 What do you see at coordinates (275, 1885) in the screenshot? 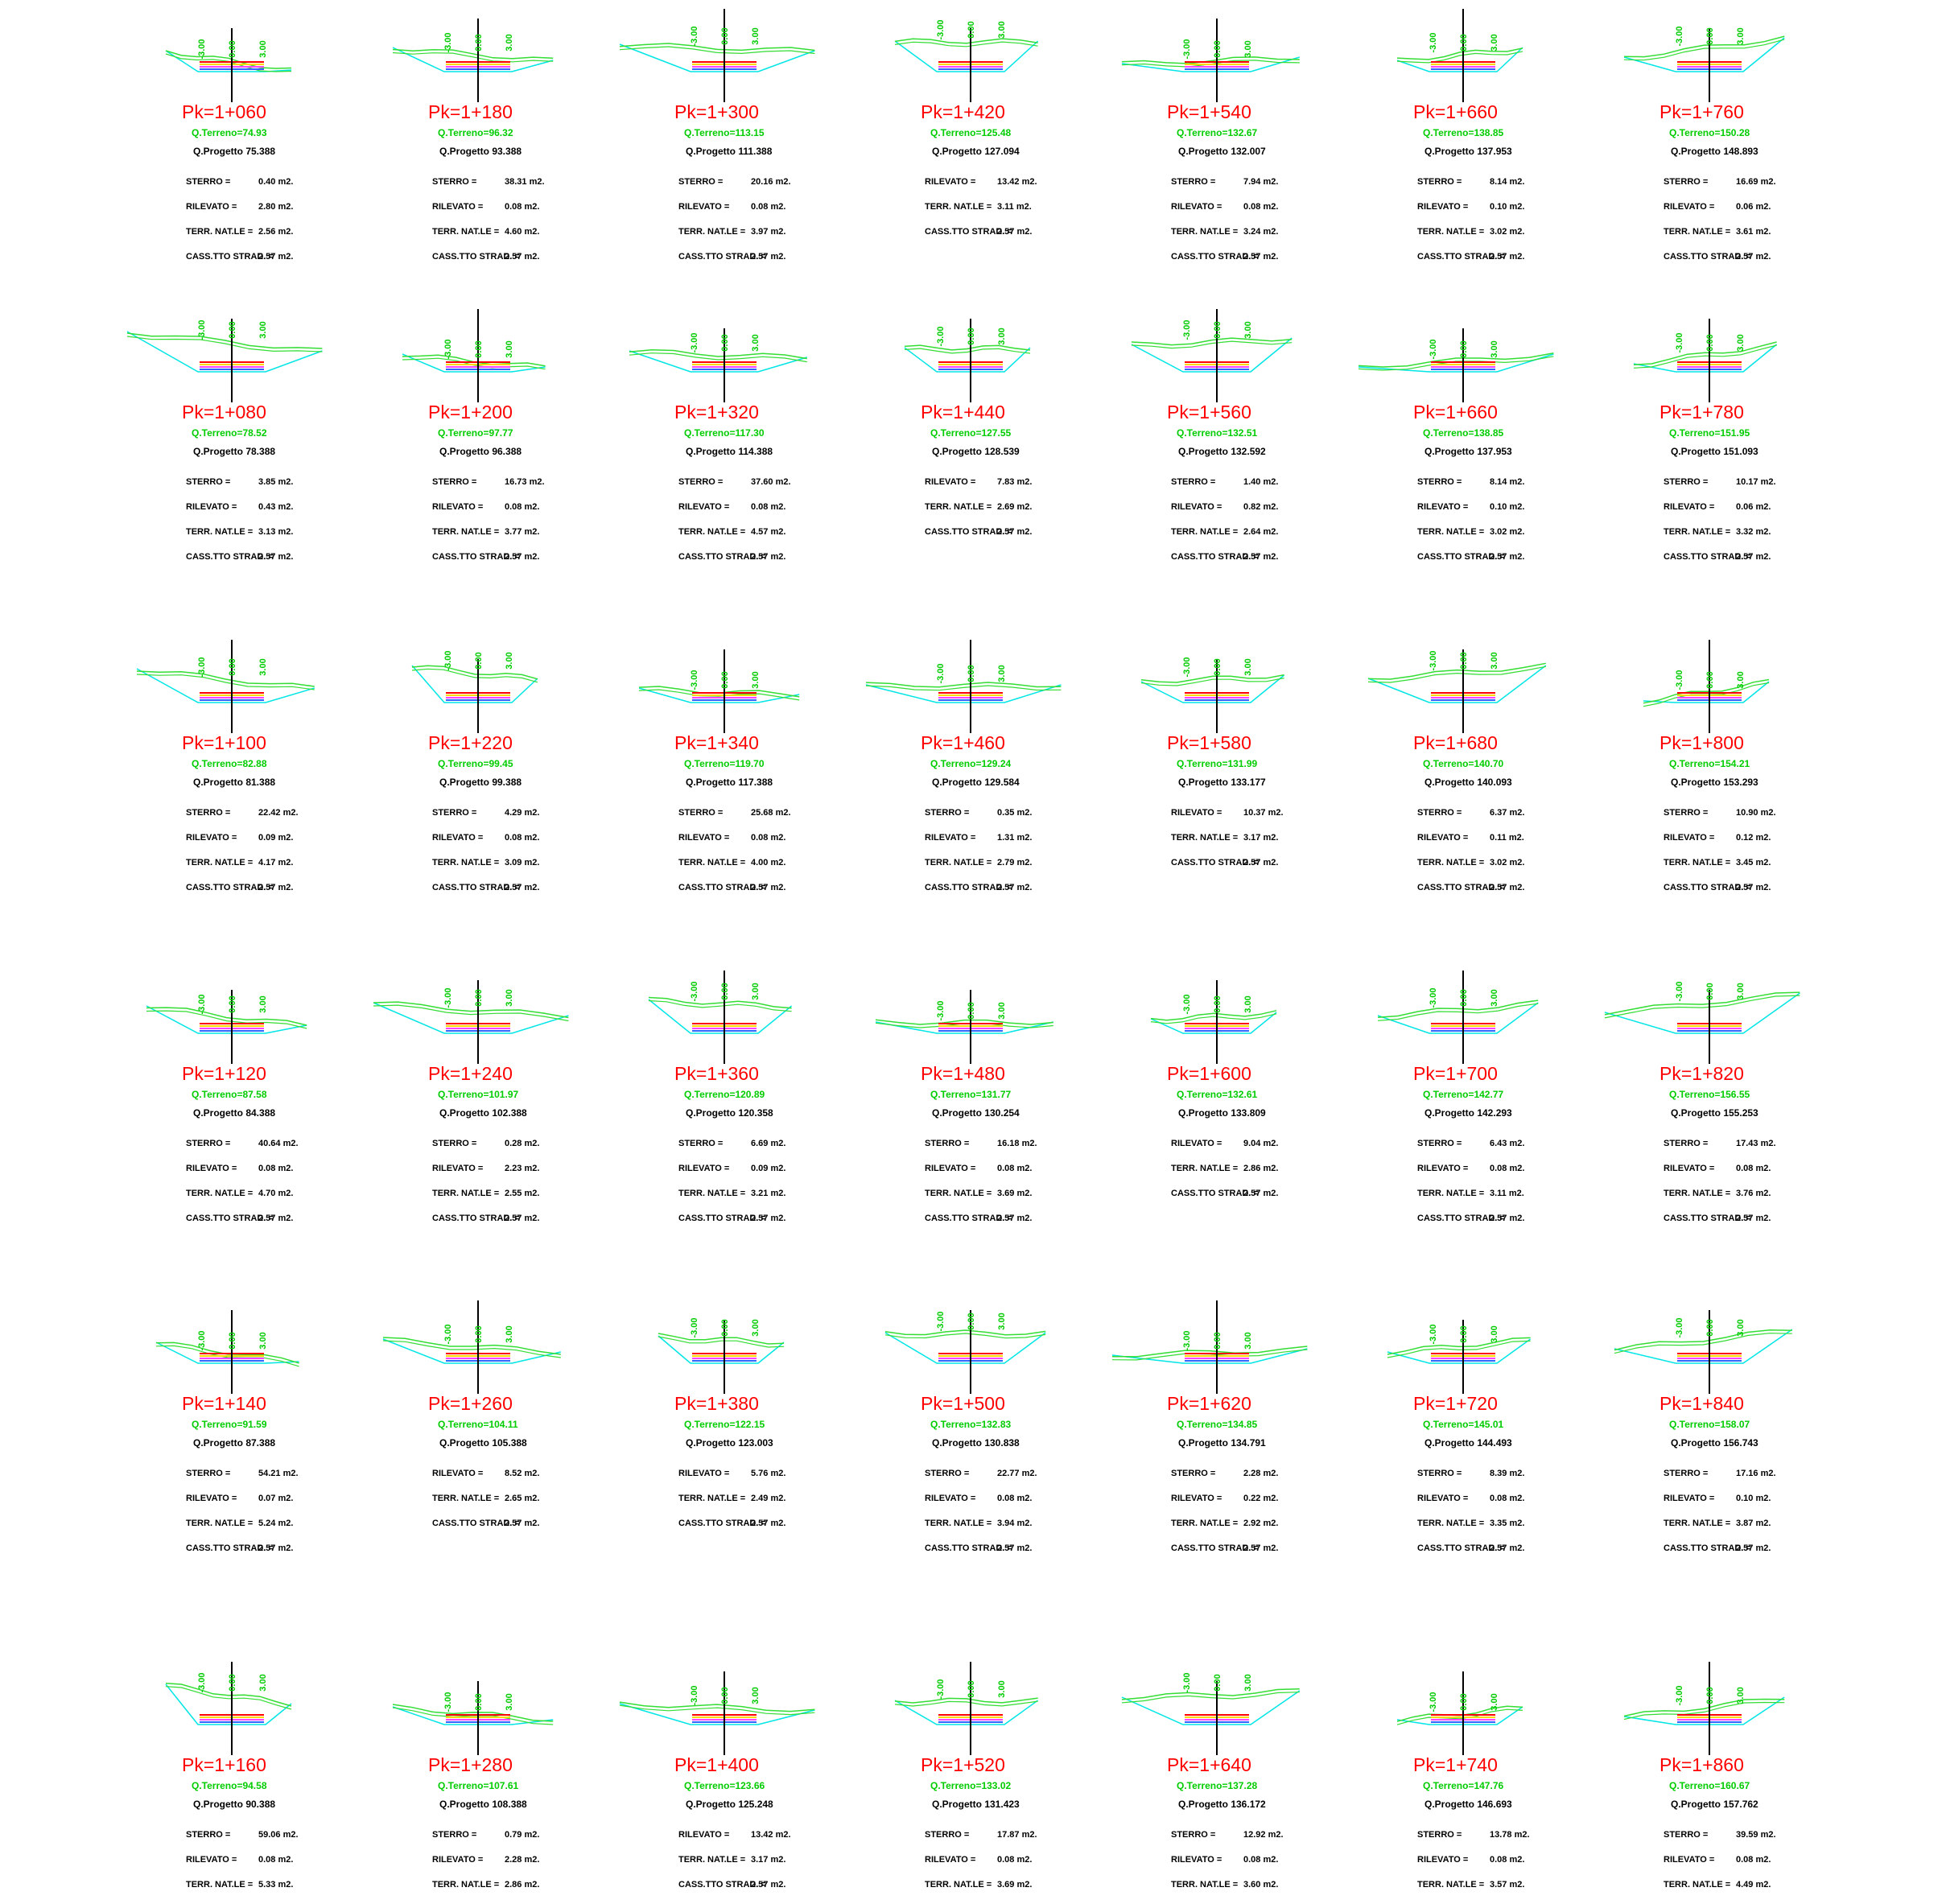
I see `area-value: 5.33 m2.` at bounding box center [275, 1885].